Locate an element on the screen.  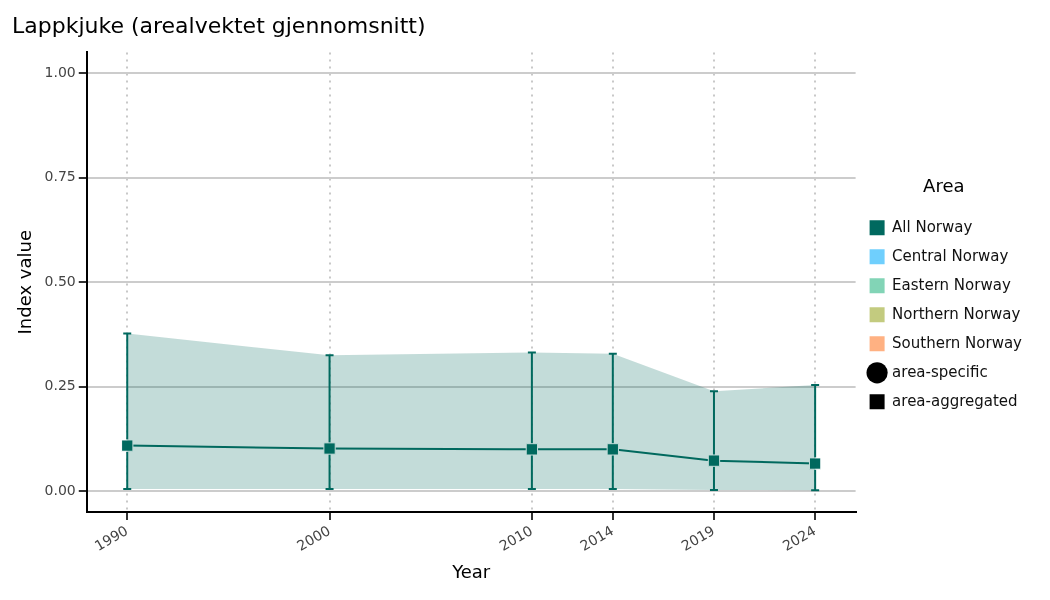
y-tick-label: 0.00 is located at coordinates (60, 489).